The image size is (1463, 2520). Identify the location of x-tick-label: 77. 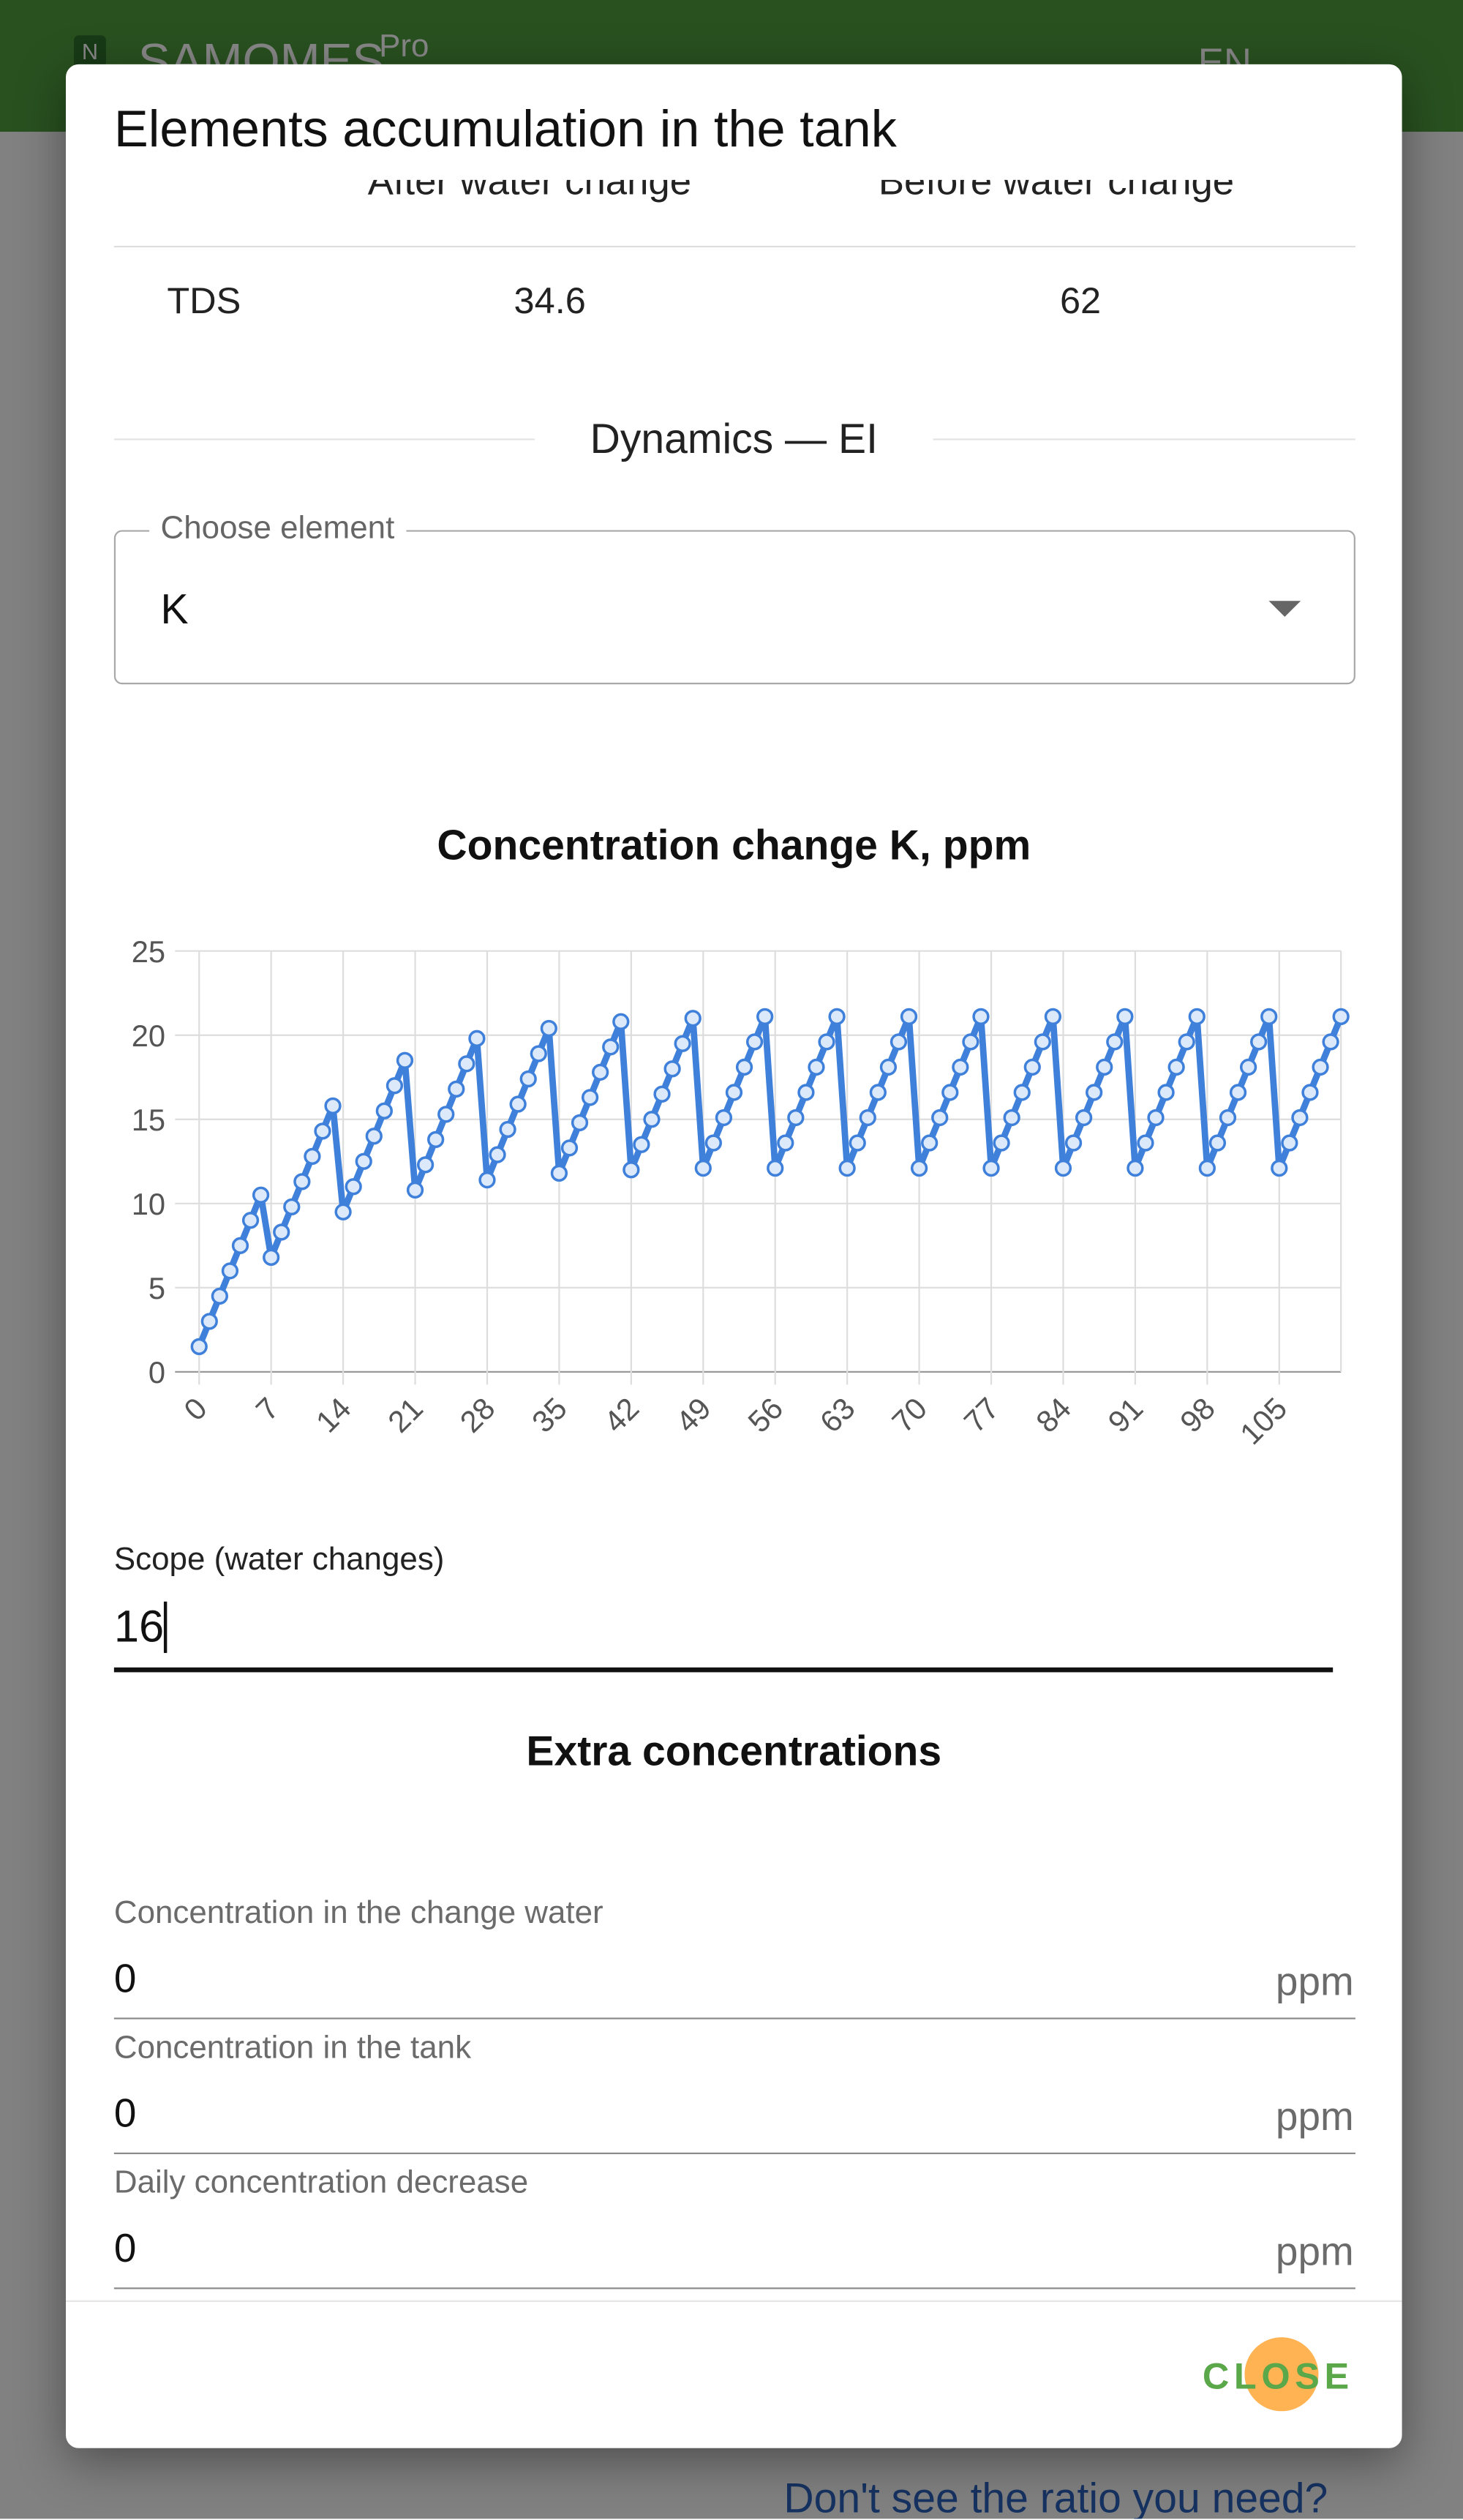
(982, 1415).